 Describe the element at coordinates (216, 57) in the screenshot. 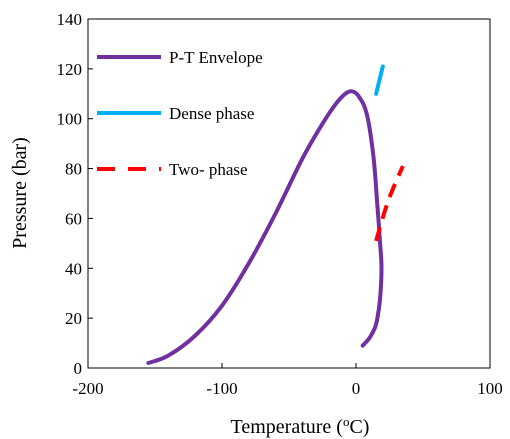

I see `legend-label-p-t-envelope: P-T Envelope` at that location.